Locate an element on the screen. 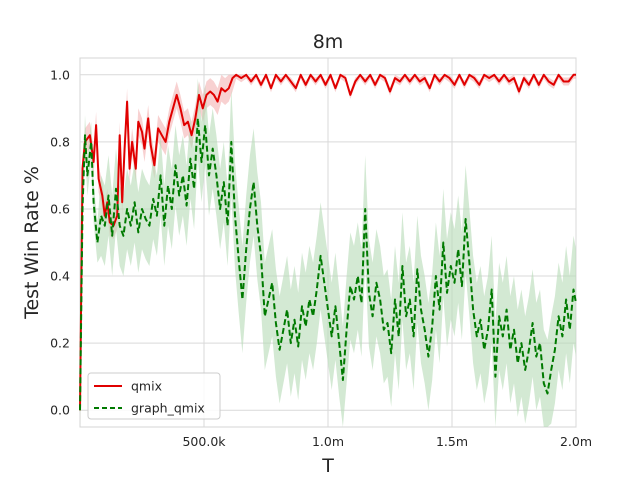  y-tick-label: 0.6 is located at coordinates (60, 208).